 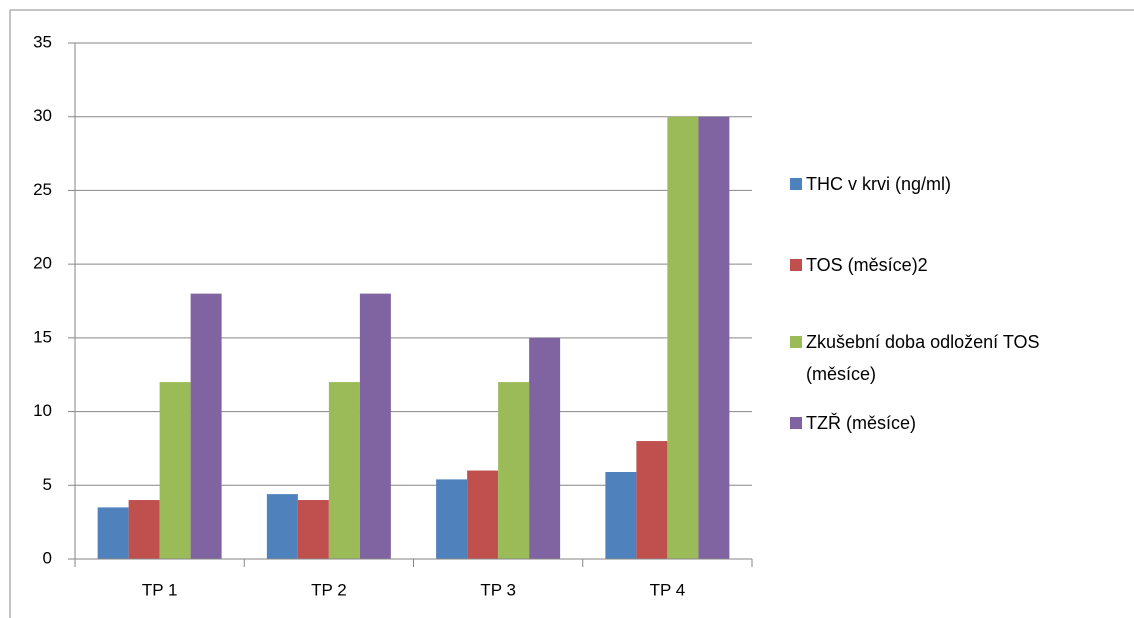 What do you see at coordinates (950, 423) in the screenshot?
I see `legend-entry: TZŘ (měsíce)` at bounding box center [950, 423].